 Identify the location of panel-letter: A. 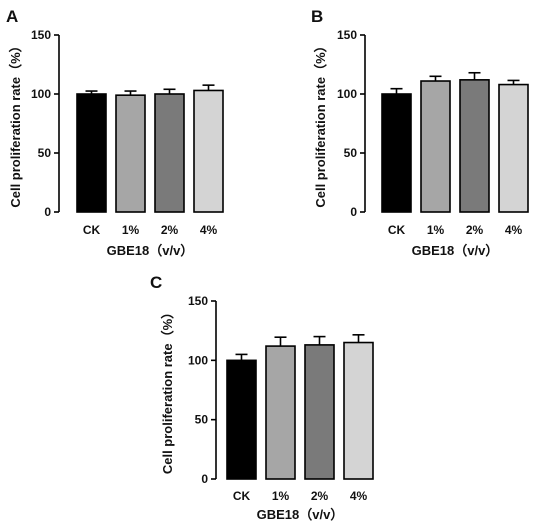
(12, 16).